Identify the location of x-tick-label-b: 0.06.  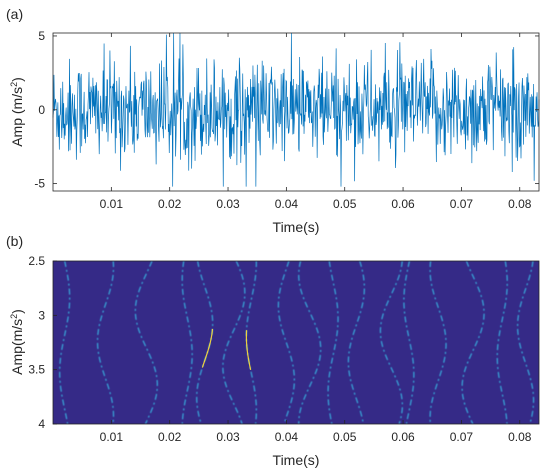
(403, 437).